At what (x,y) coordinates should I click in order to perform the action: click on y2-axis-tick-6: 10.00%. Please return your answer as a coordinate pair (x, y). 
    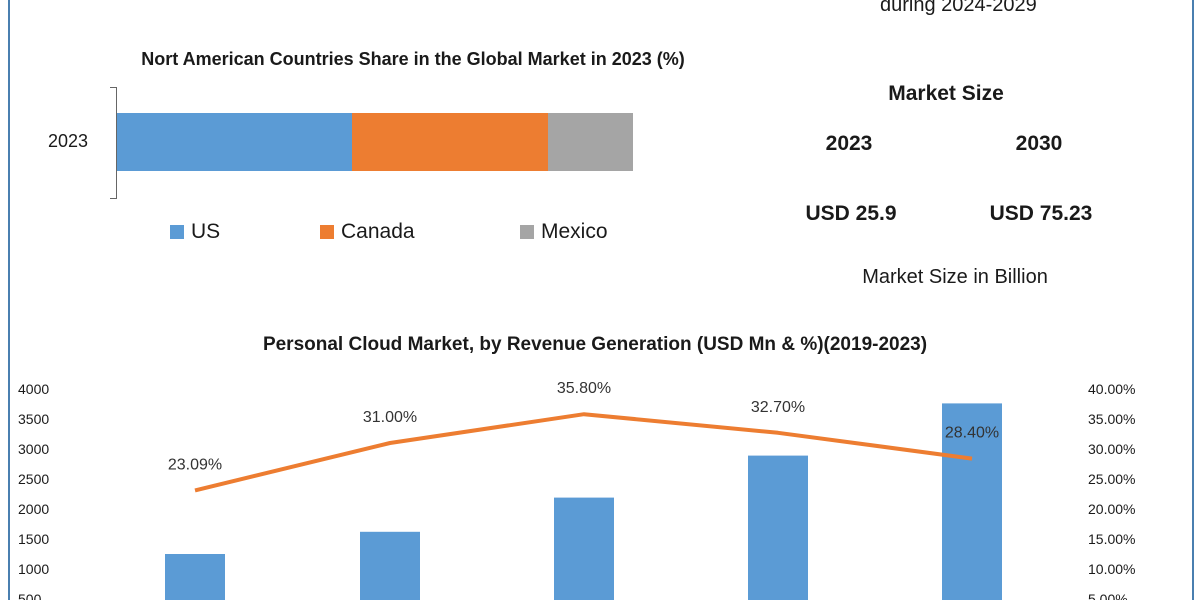
    Looking at the image, I should click on (1111, 569).